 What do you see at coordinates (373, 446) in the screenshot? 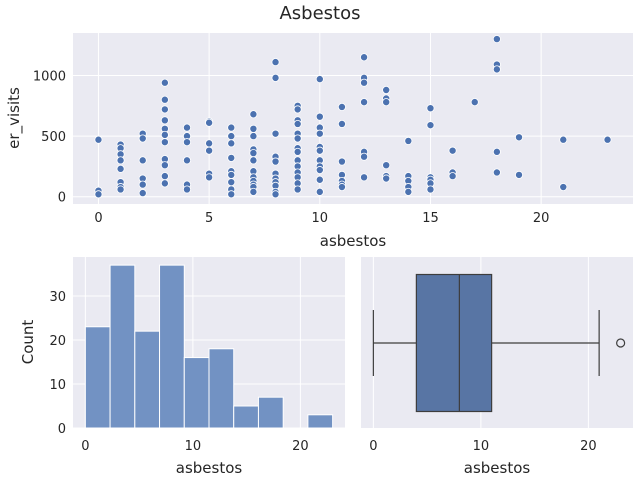
I see `boxplot-x-tick-label: 0` at bounding box center [373, 446].